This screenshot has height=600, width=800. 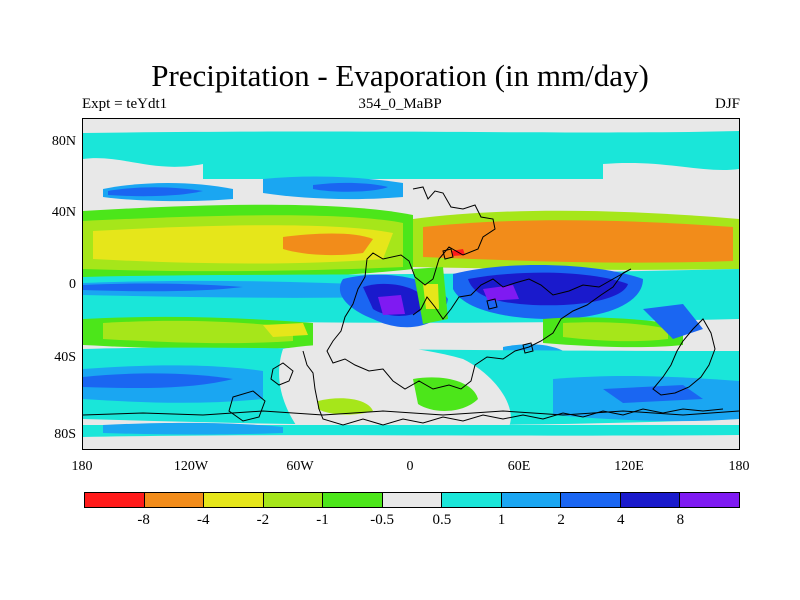 What do you see at coordinates (442, 520) in the screenshot?
I see `colorbar-label: 0.5` at bounding box center [442, 520].